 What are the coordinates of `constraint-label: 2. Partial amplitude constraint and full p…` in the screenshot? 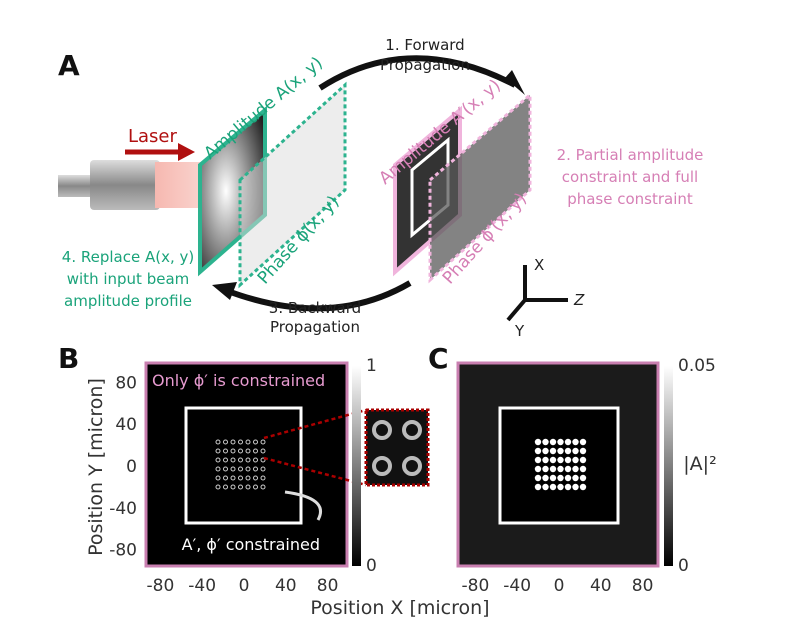 It's located at (630, 177).